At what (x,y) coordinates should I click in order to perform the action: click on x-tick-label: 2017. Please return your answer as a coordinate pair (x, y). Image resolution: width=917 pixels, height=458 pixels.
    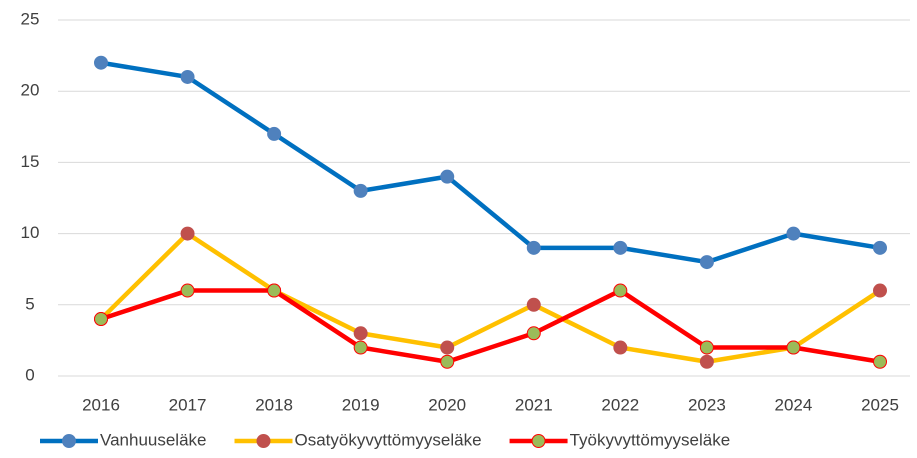
    Looking at the image, I should click on (188, 404).